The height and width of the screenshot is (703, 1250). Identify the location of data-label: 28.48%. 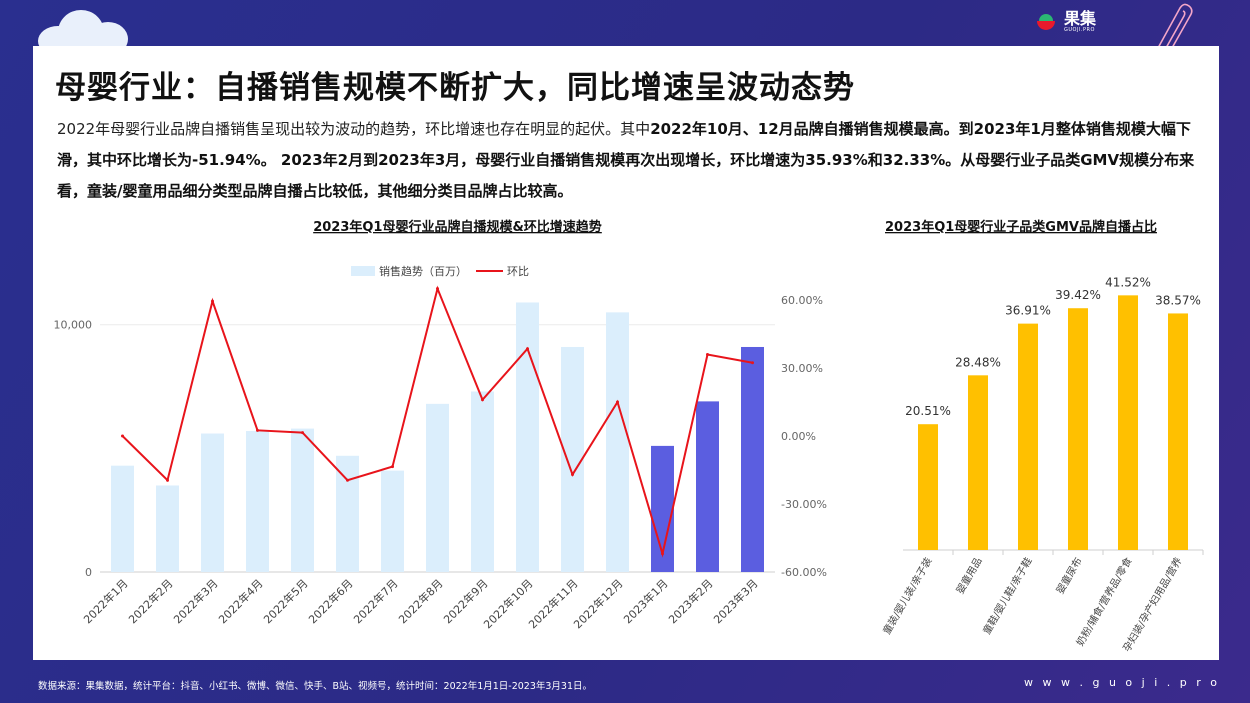
(978, 362).